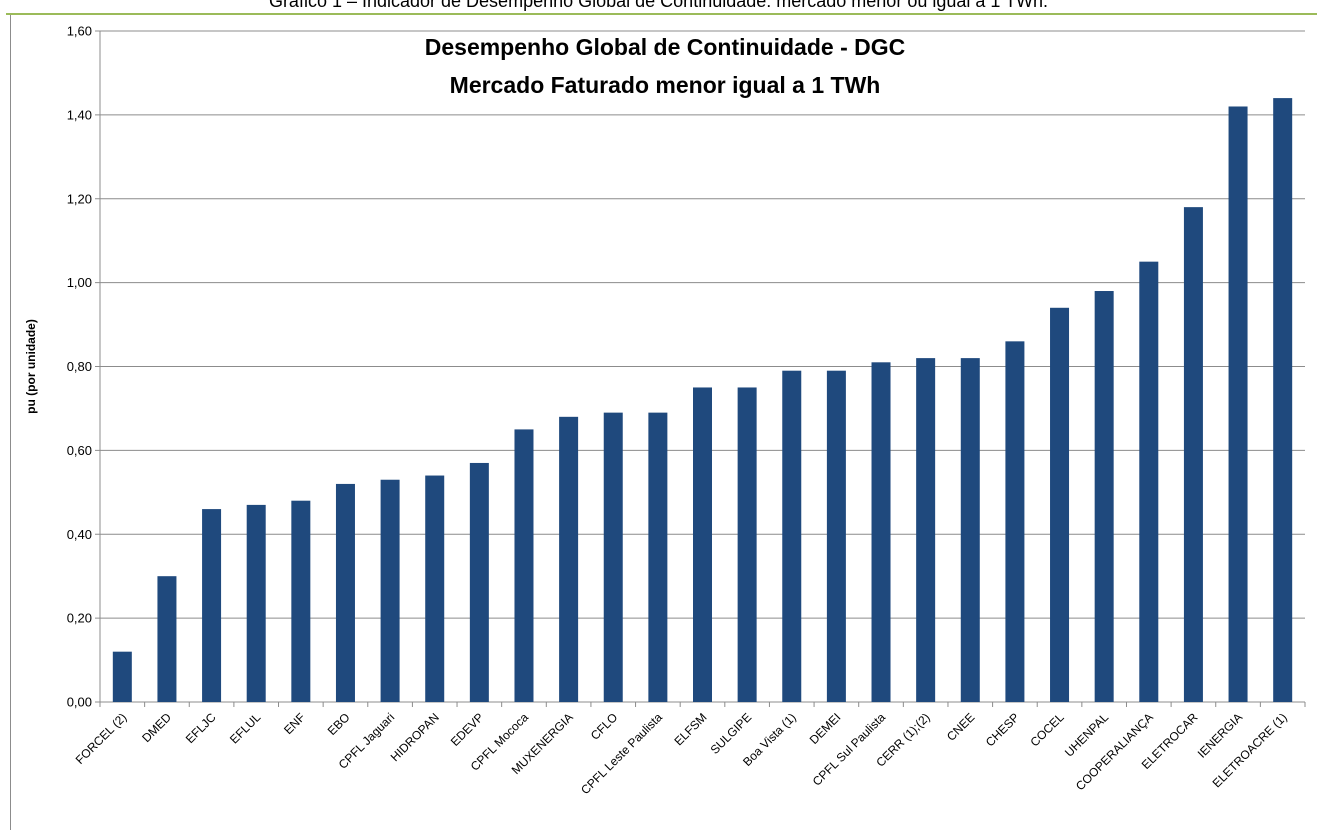 This screenshot has width=1317, height=830. What do you see at coordinates (467, 729) in the screenshot?
I see `x-tick-label: EDEVP` at bounding box center [467, 729].